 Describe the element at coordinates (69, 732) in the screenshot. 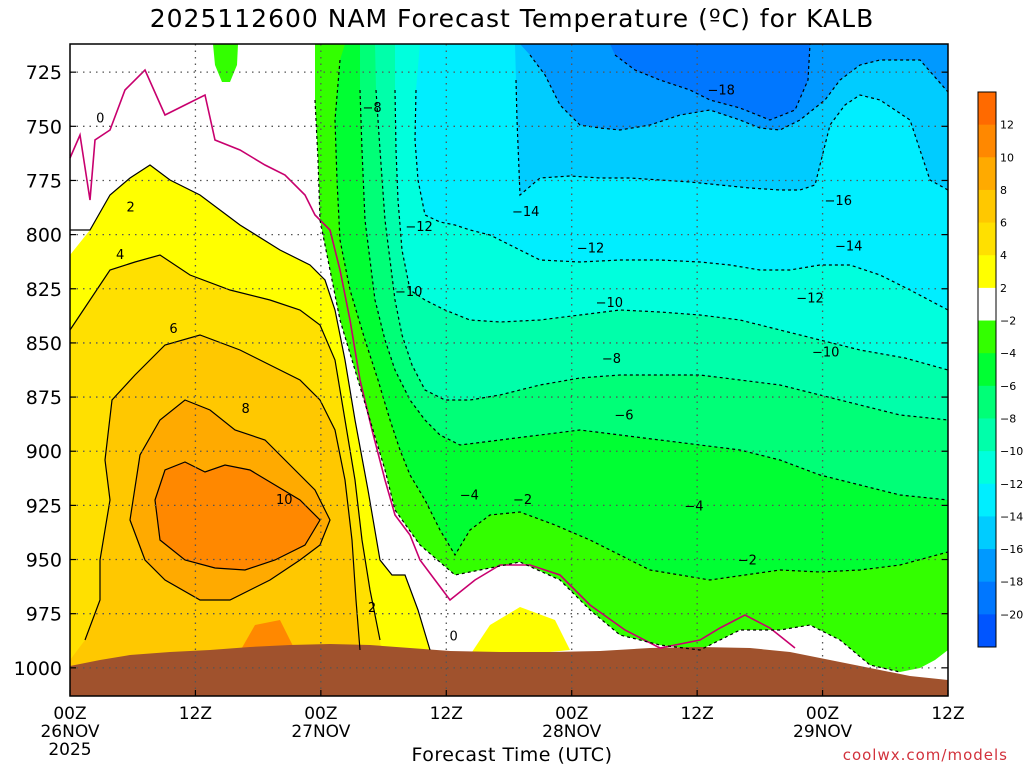

I see `x-tick-date: 26NOV` at that location.